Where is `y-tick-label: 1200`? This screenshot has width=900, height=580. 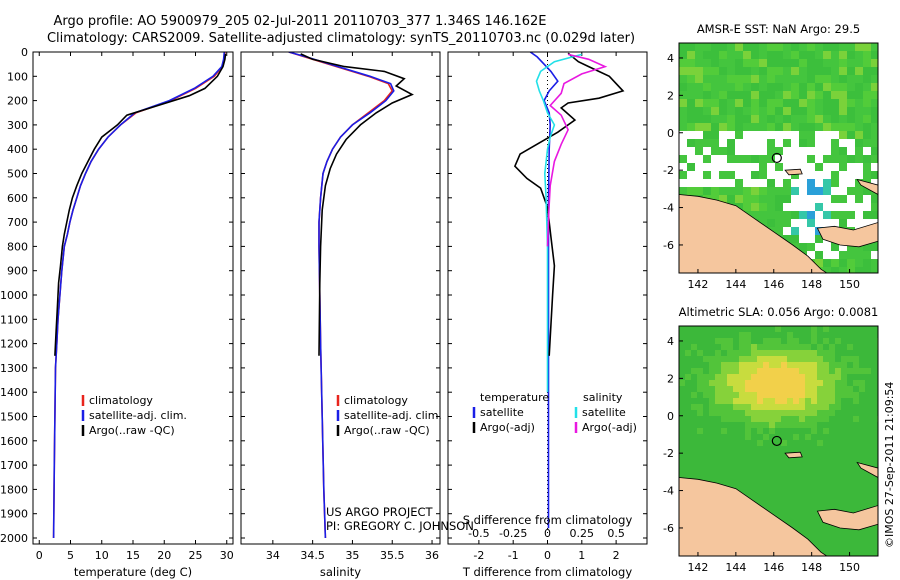
y-tick-label: 1200 is located at coordinates (14, 344).